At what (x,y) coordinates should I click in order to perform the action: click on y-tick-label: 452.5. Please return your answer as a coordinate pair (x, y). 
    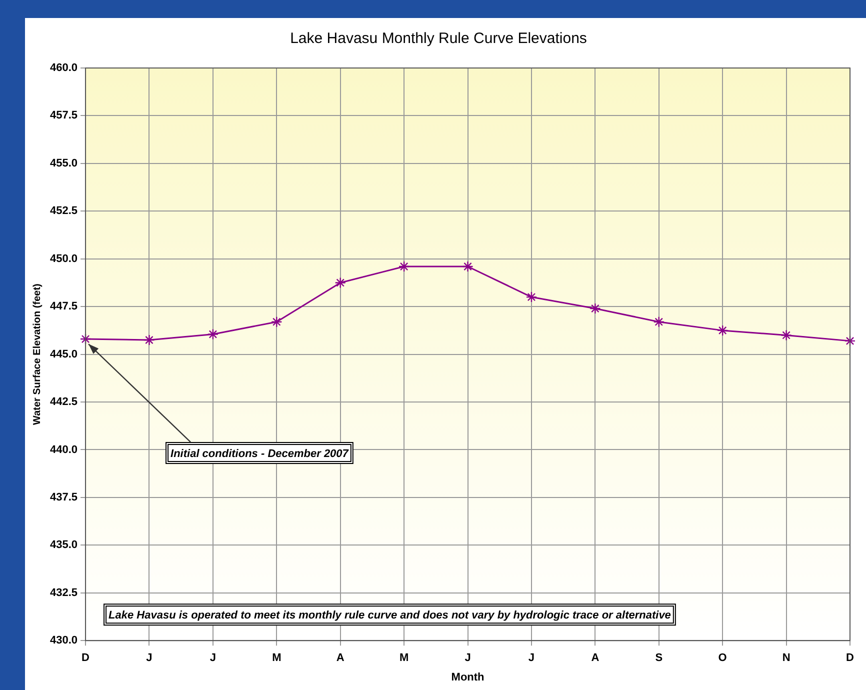
    Looking at the image, I should click on (64, 211).